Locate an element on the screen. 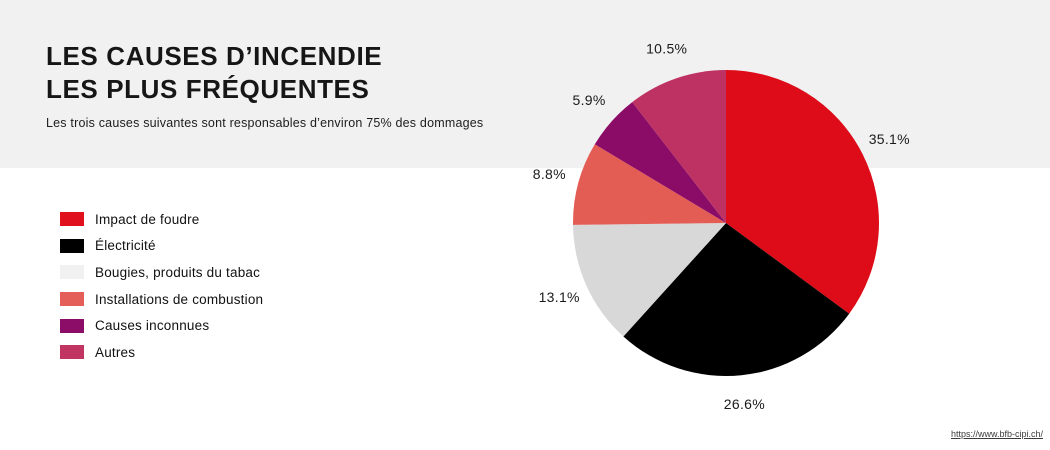  legend-item: Bougies, produits du tabac is located at coordinates (161, 272).